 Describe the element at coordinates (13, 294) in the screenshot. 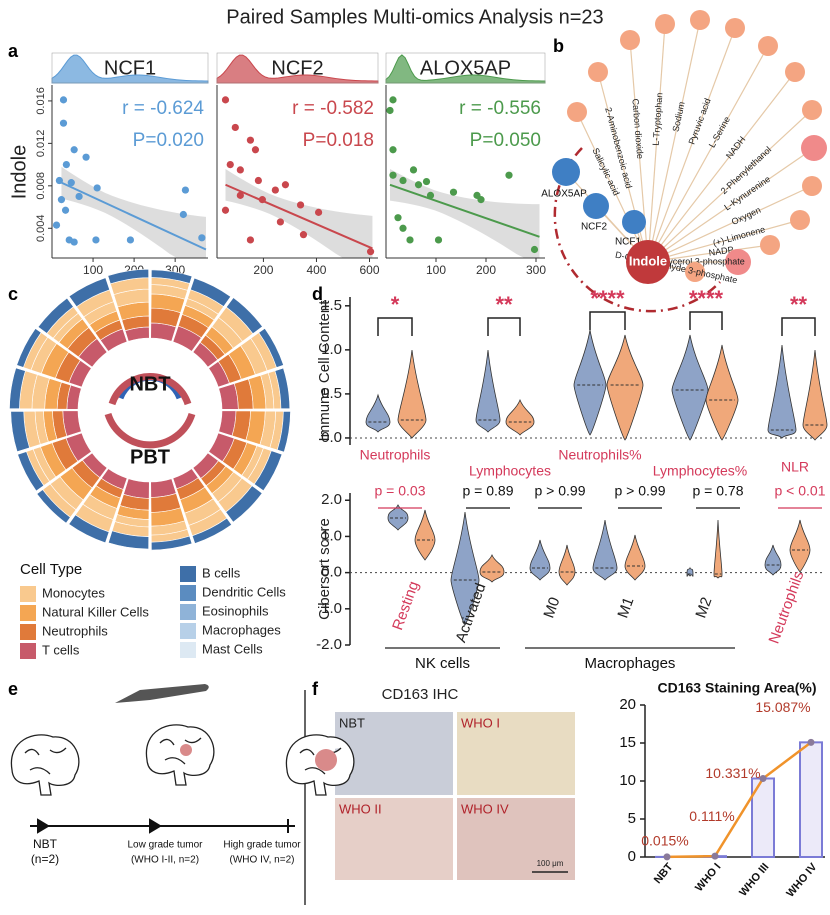

I see `panel-letter: c` at that location.